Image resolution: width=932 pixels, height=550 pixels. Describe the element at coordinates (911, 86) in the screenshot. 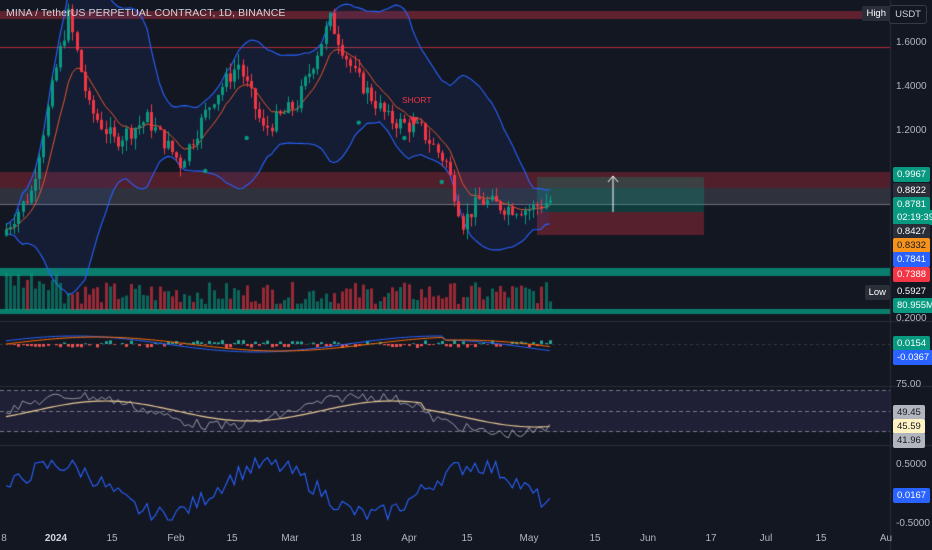

I see `price-tick-1-4: 1.4000` at that location.